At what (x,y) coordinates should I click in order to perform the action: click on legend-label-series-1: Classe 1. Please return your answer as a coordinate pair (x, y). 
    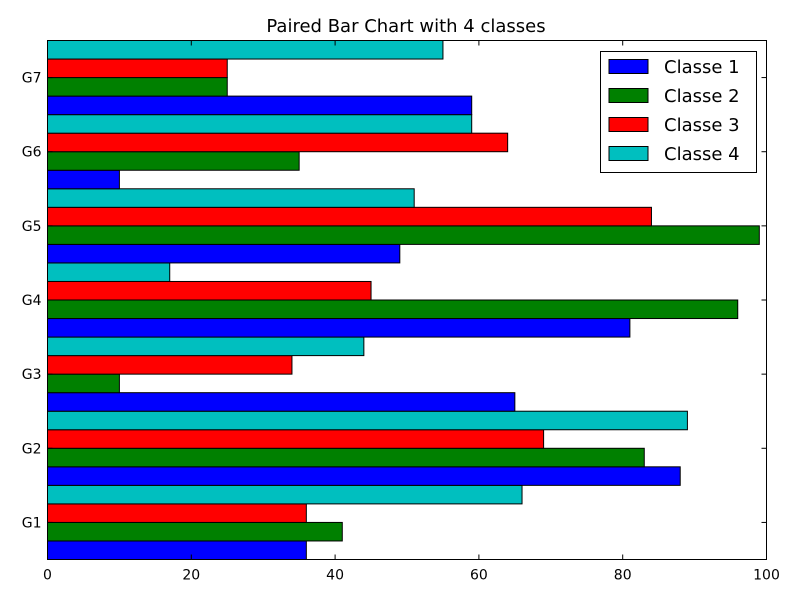
    Looking at the image, I should click on (702, 67).